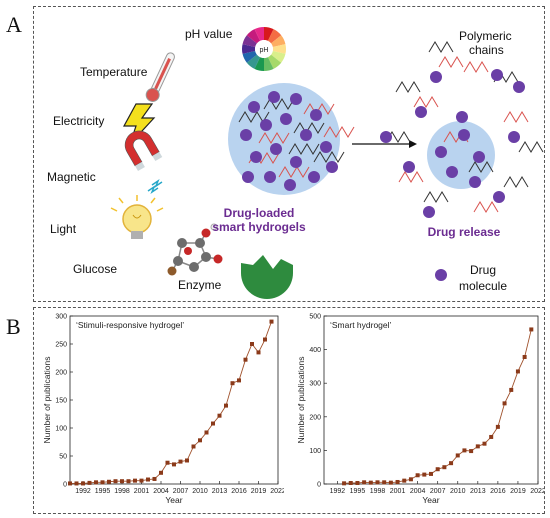 The height and width of the screenshot is (518, 550). What do you see at coordinates (171, 402) in the screenshot?
I see `series-line` at bounding box center [171, 402].